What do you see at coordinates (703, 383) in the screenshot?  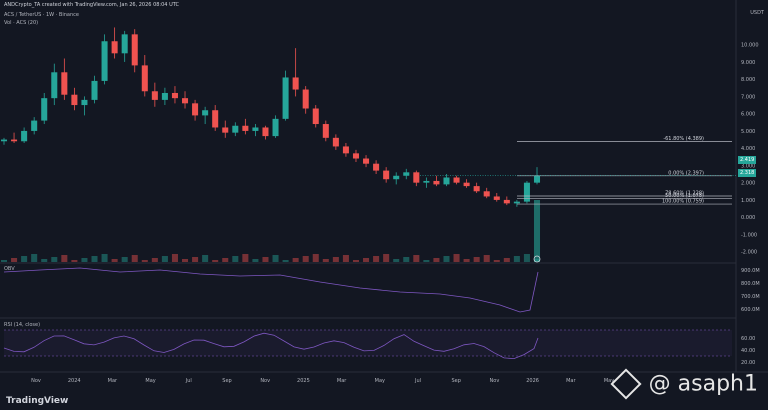 I see `watermark-text: @ asaph1` at bounding box center [703, 383].